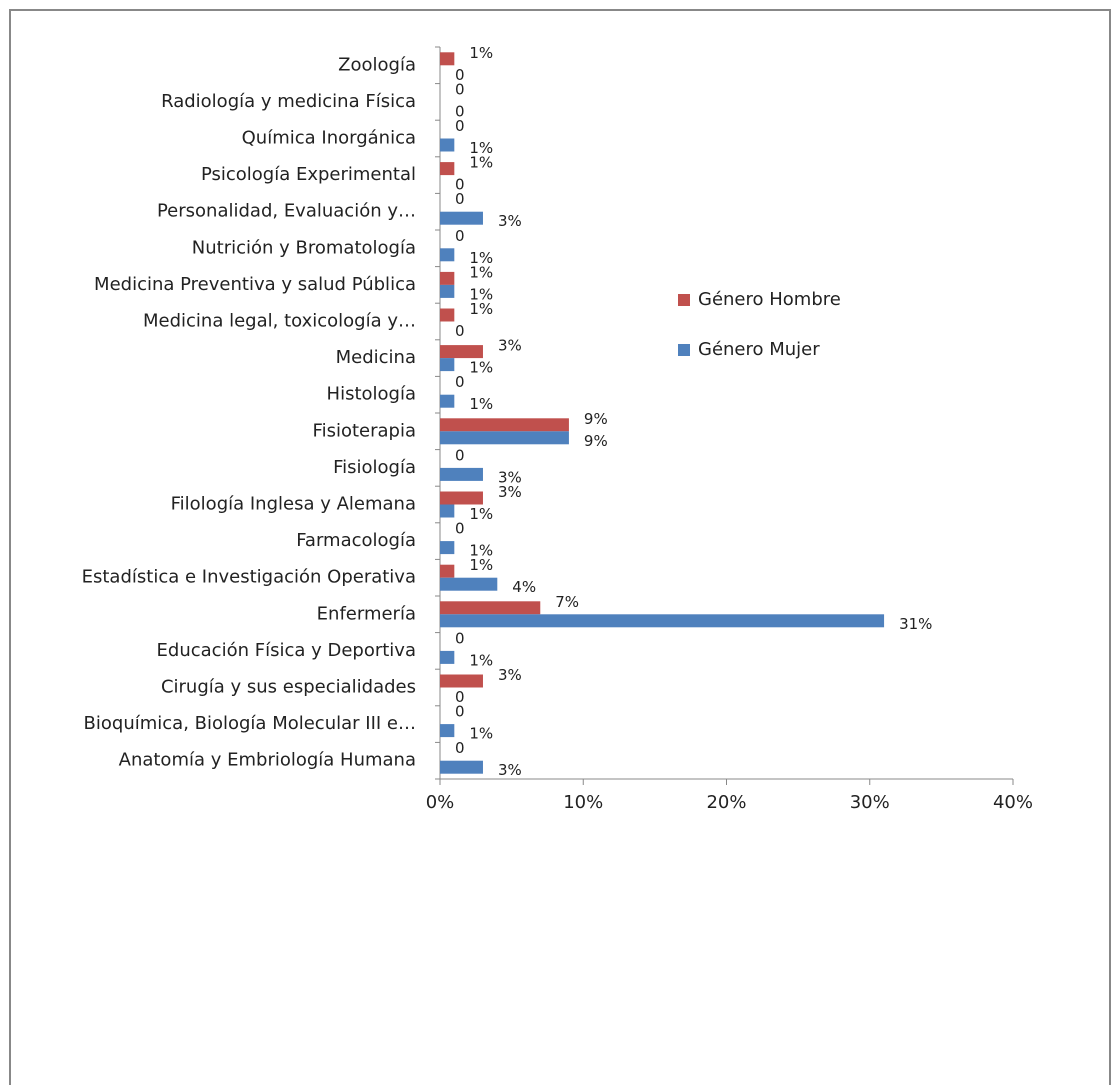 This screenshot has height=1085, width=1114. What do you see at coordinates (870, 802) in the screenshot?
I see `x-tick-label: 30%` at bounding box center [870, 802].